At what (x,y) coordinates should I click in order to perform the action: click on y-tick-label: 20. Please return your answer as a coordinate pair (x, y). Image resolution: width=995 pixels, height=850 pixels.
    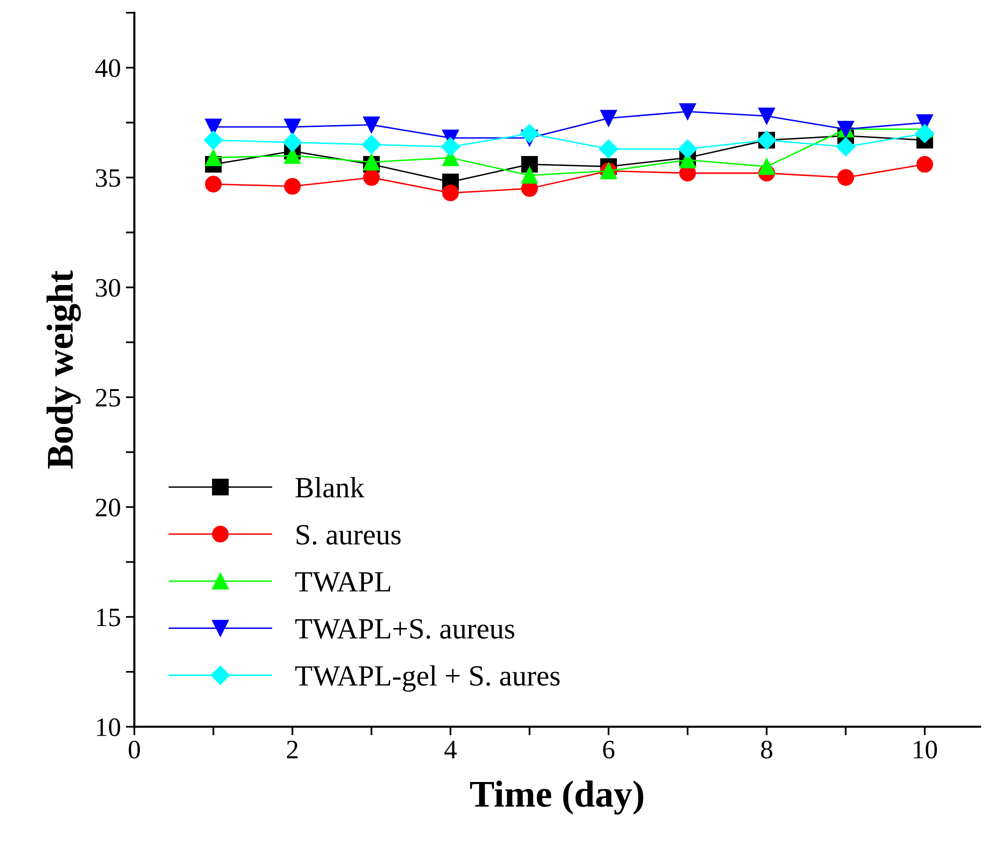
    Looking at the image, I should click on (108, 507).